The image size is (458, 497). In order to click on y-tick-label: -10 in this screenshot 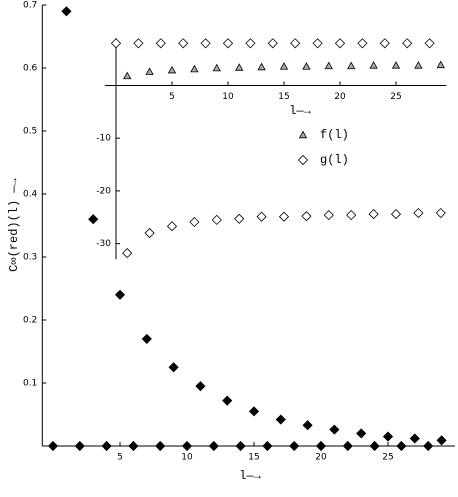, I will do `click(103, 139)`.